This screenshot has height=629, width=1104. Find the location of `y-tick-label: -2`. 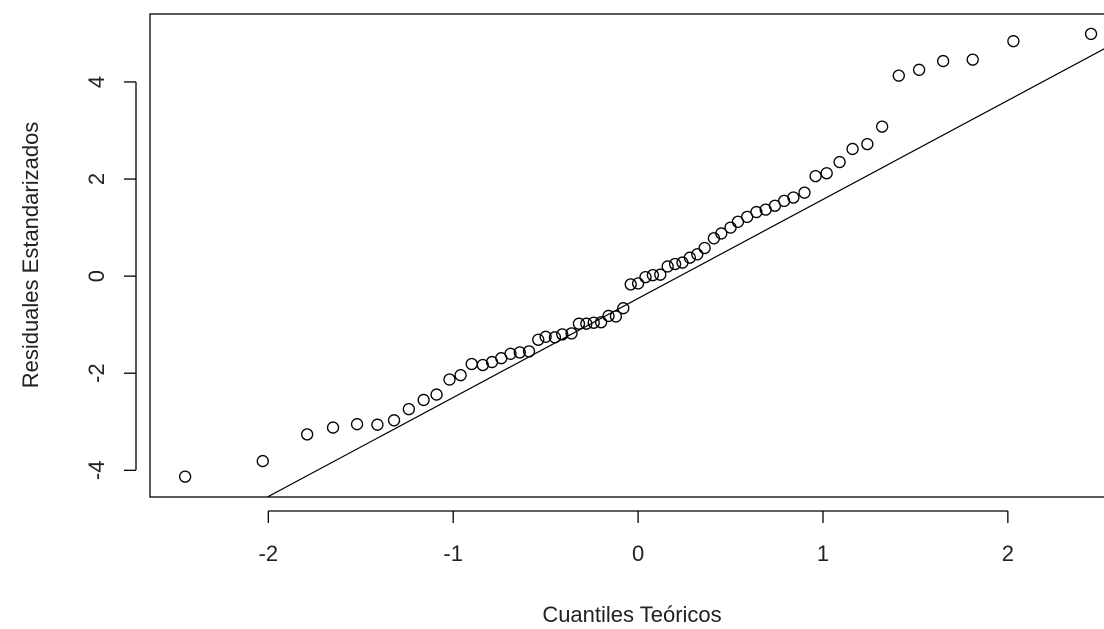

y-tick-label: -2 is located at coordinates (96, 373).